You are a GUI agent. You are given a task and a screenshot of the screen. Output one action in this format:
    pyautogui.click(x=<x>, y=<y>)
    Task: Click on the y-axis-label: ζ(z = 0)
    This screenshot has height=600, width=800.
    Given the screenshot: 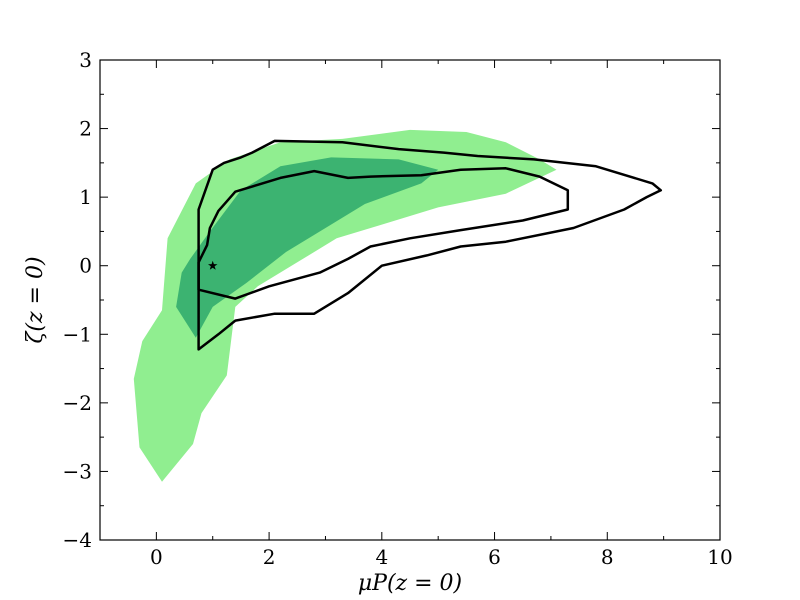 What is the action you would take?
    pyautogui.click(x=35, y=299)
    